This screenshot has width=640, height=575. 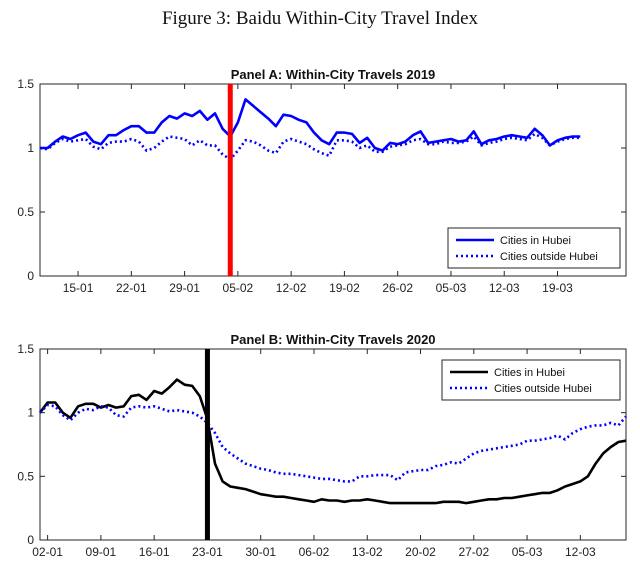 I want to click on panel-b-xtick-label: 23-01, so click(x=207, y=552).